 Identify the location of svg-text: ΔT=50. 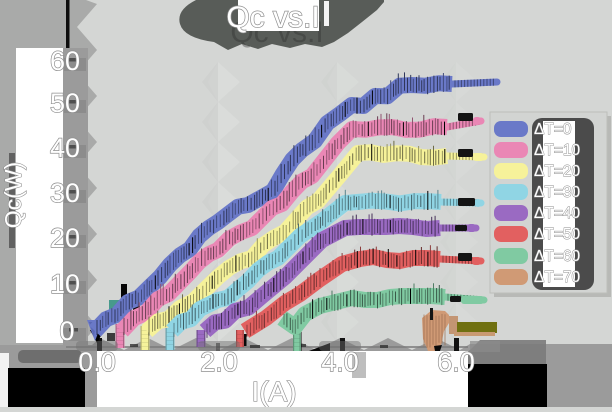
(557, 234).